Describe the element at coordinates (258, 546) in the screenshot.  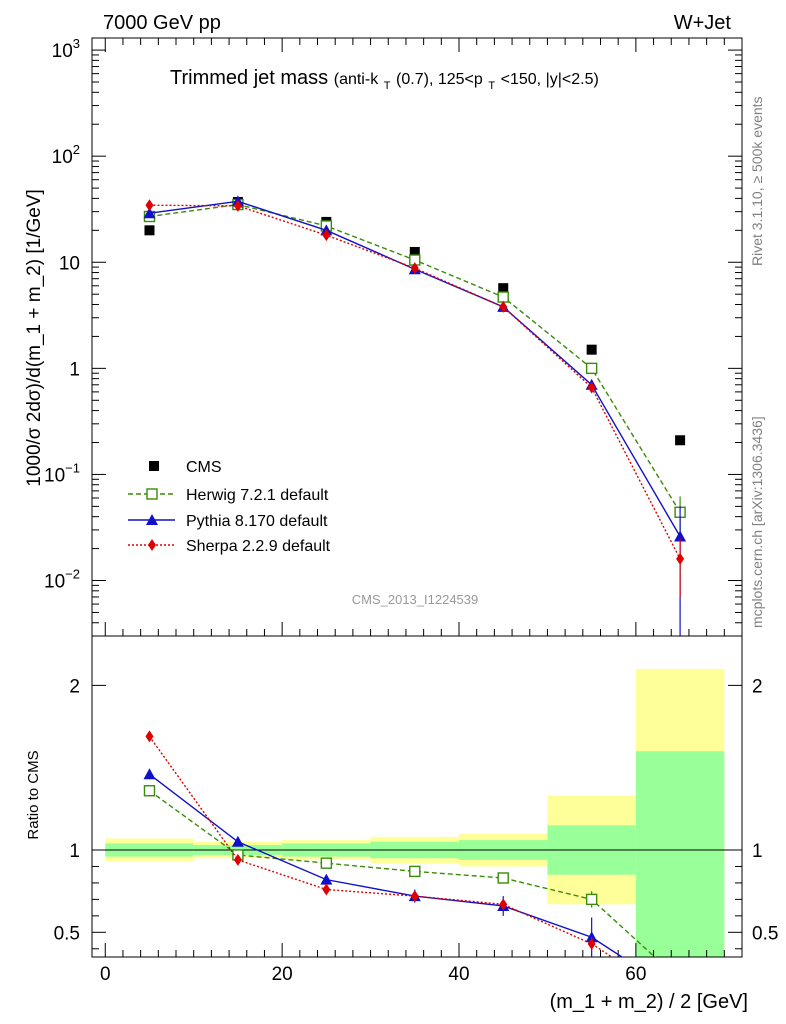
I see `legend-sherpa-label: Sherpa 2.2.9 default` at that location.